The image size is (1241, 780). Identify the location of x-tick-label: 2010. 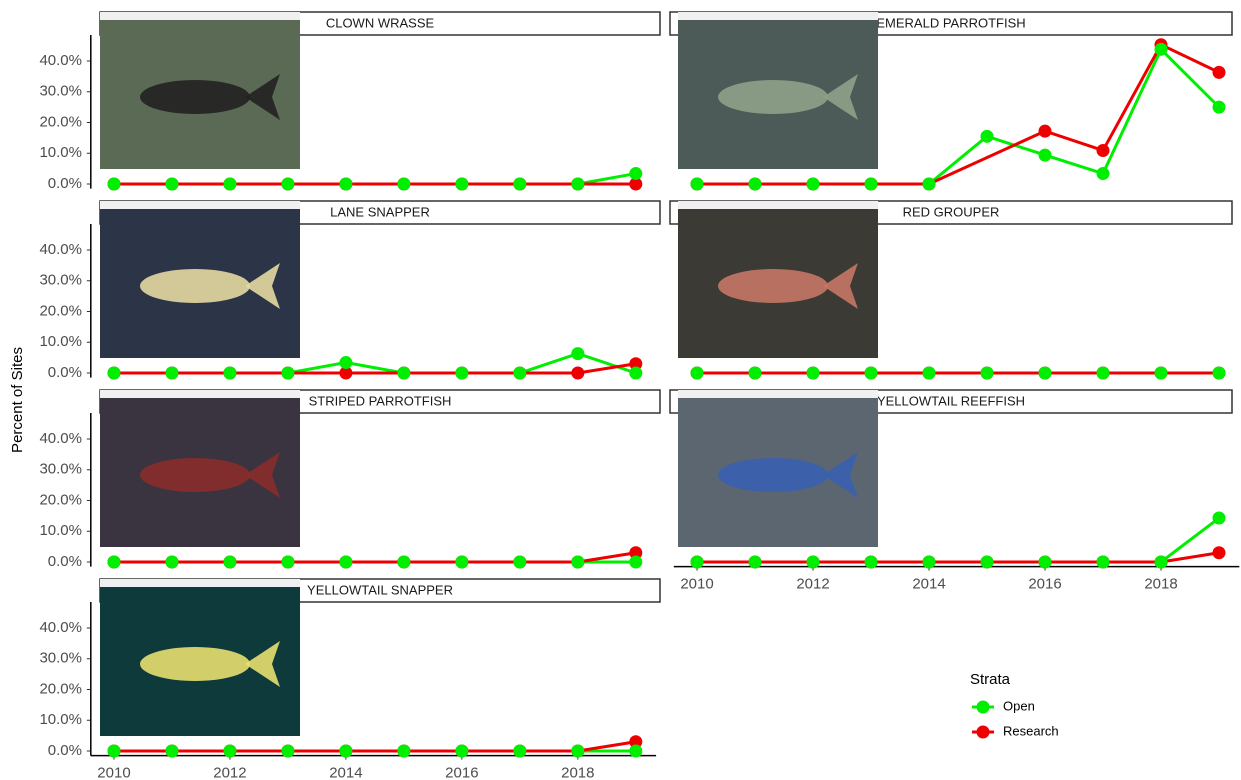
(113, 772).